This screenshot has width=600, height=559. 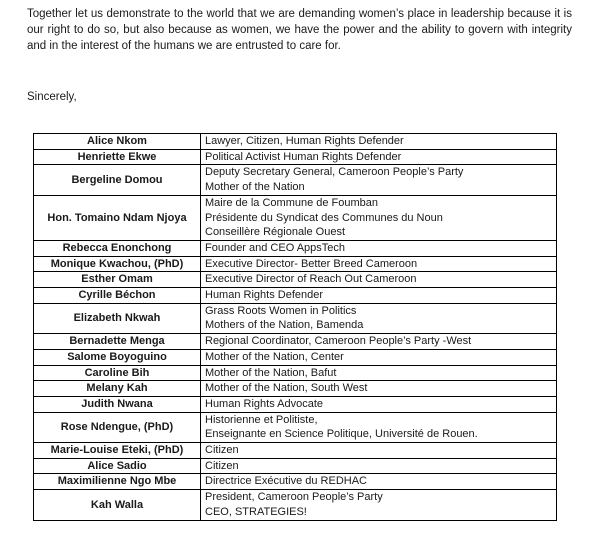 I want to click on table-row: Cyrille Béchon Human Rights Defender, so click(x=295, y=295).